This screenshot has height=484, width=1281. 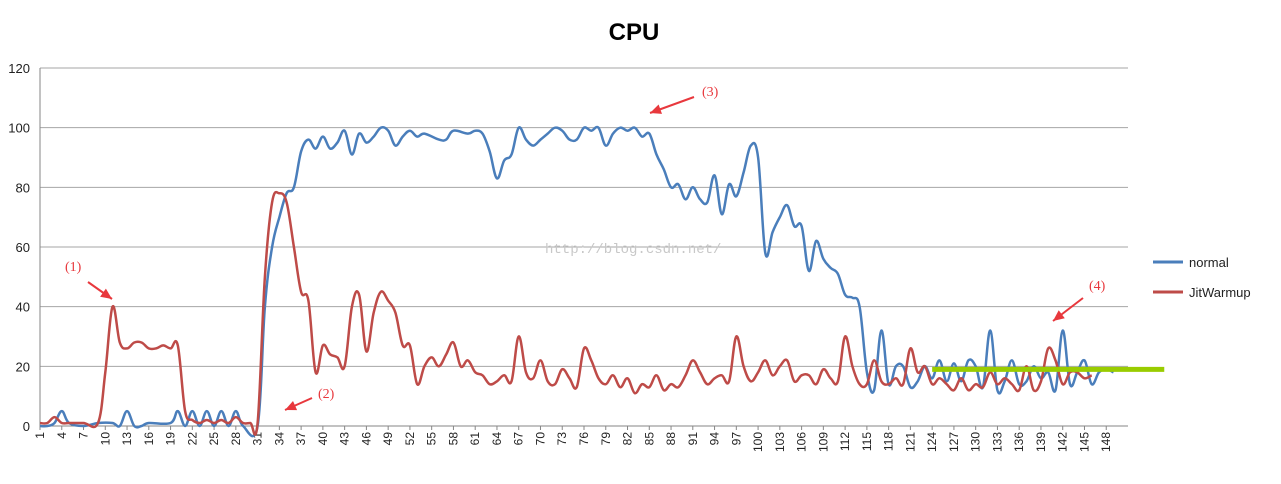 What do you see at coordinates (628, 439) in the screenshot?
I see `x-tick-label: 82` at bounding box center [628, 439].